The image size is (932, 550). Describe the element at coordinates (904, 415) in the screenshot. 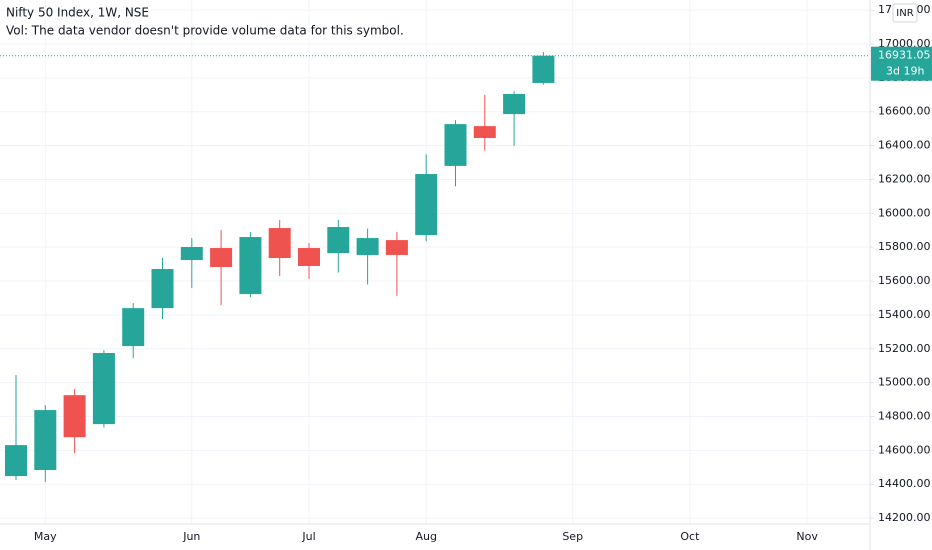

I see `y-tick-label: 14800.00` at that location.